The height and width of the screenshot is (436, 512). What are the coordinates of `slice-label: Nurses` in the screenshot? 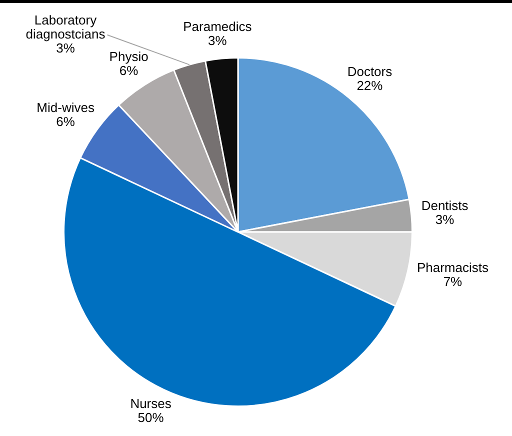 It's located at (151, 403).